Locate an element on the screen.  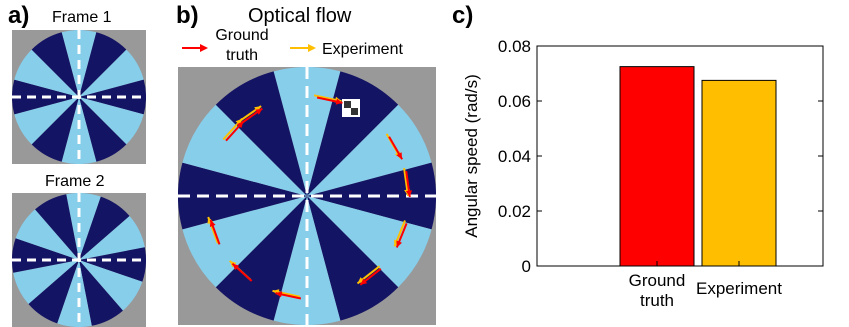
frame-1-label: Frame 1 is located at coordinates (82, 17).